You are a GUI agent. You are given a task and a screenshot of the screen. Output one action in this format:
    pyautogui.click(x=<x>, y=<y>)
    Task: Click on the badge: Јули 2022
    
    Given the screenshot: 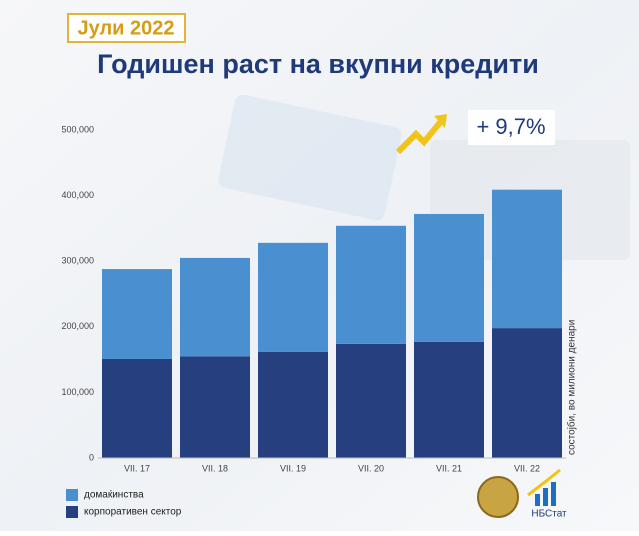 What is the action you would take?
    pyautogui.click(x=125, y=28)
    